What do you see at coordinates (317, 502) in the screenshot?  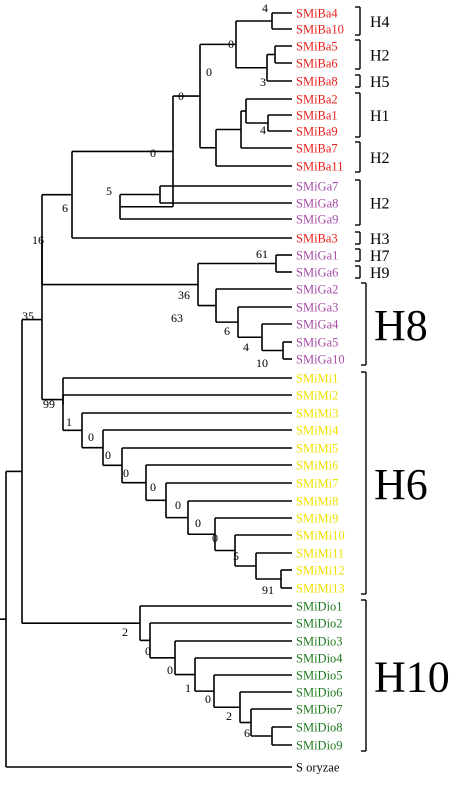 I see `leaf-label: SMiMi8` at bounding box center [317, 502].